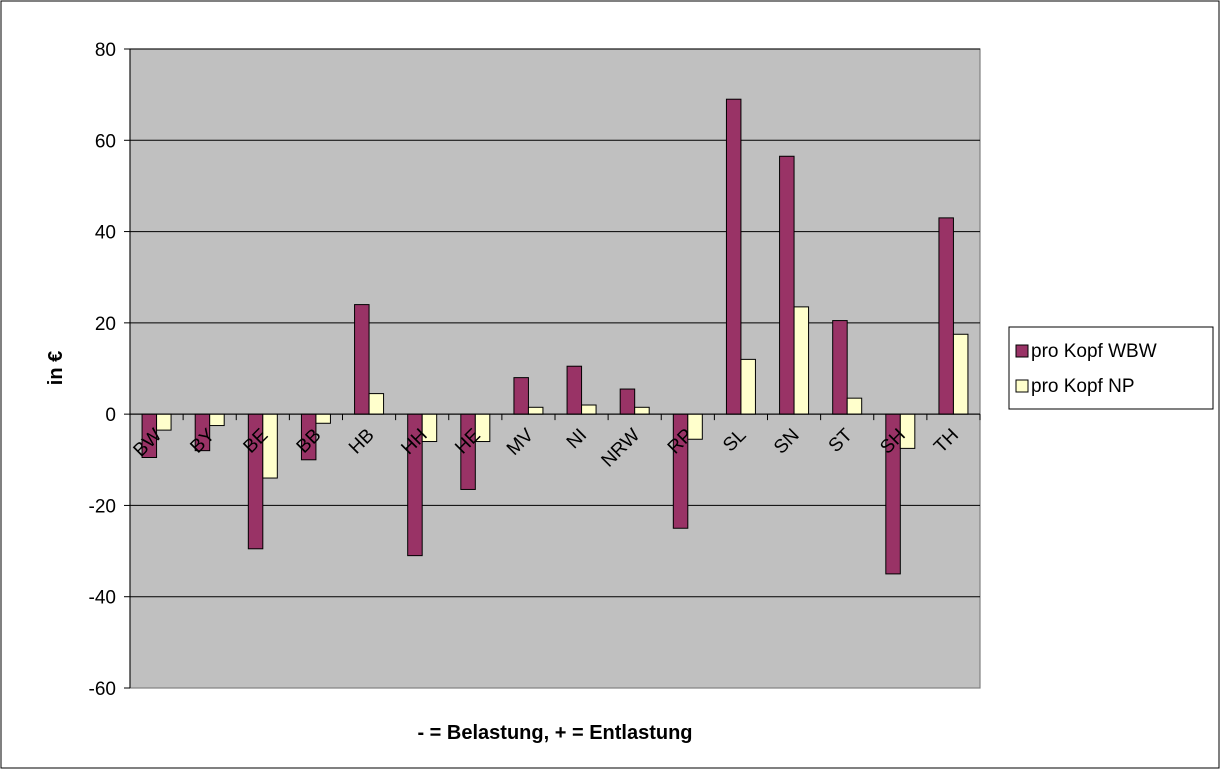 The height and width of the screenshot is (769, 1220). Describe the element at coordinates (1083, 386) in the screenshot. I see `legend-label-np: pro Kopf NP` at that location.